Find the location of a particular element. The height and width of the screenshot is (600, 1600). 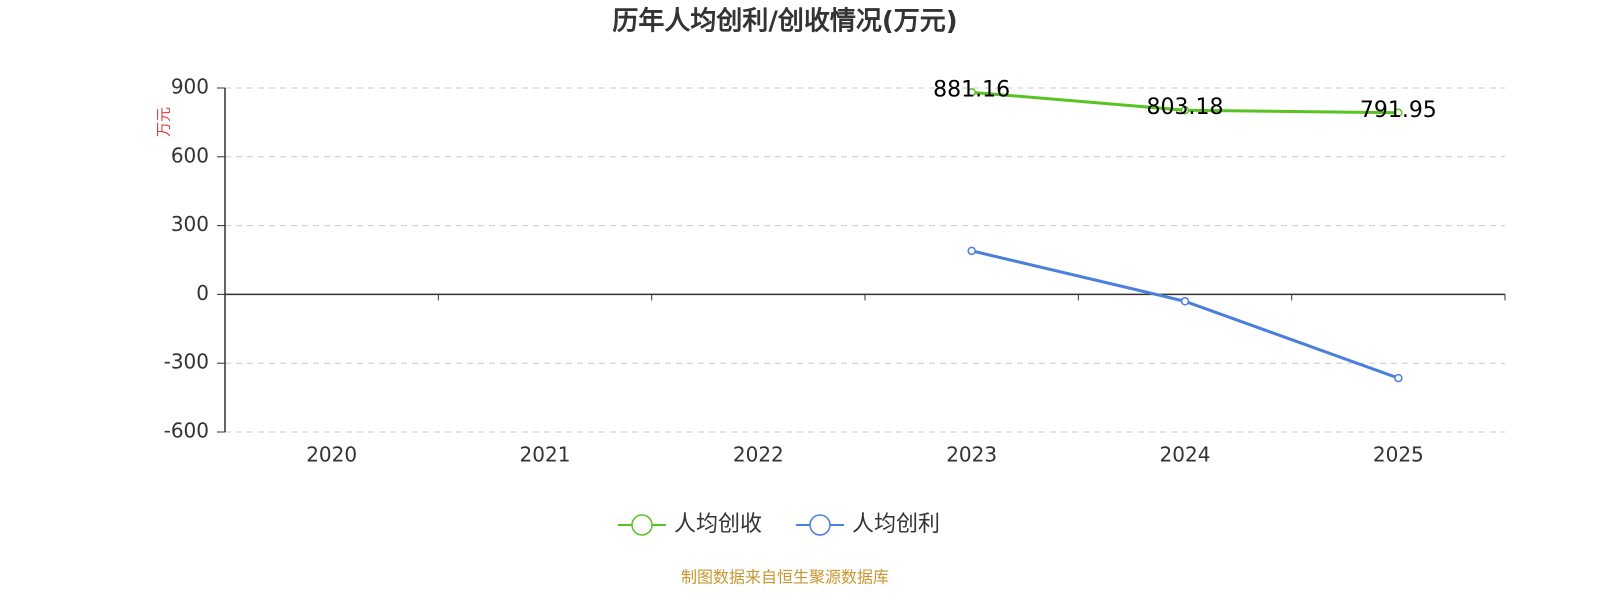

legend-item: 人均创利 is located at coordinates (868, 524).